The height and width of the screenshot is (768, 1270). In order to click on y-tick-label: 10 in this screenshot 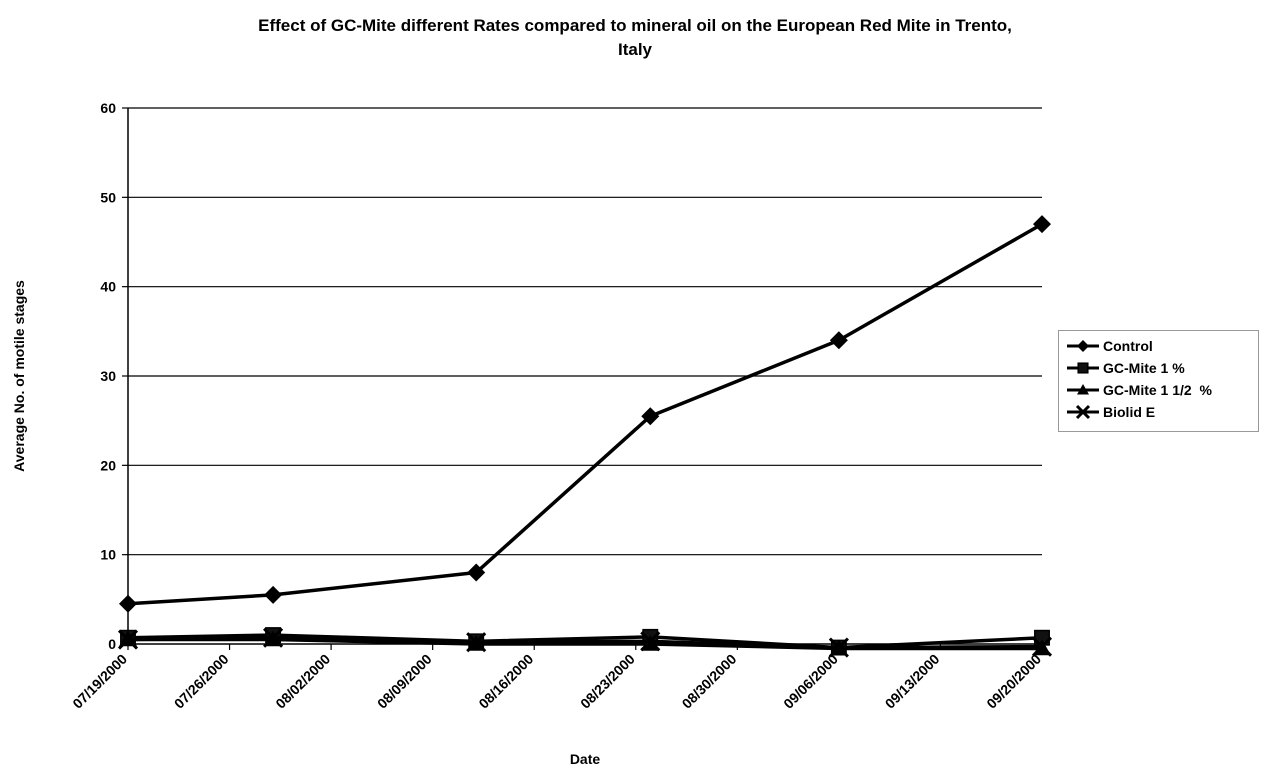, I will do `click(108, 555)`.